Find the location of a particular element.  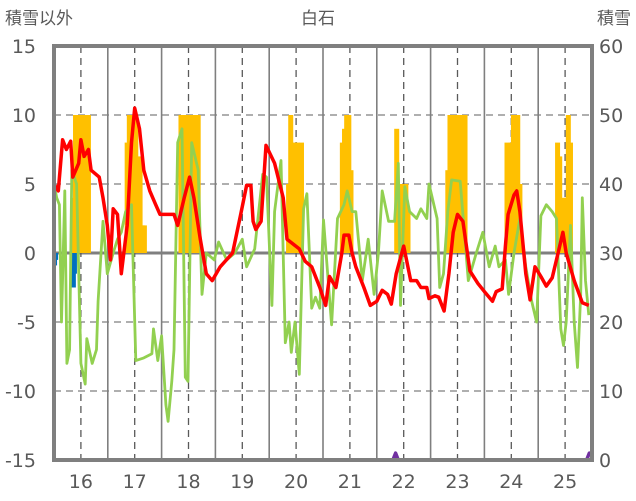

x-tick-label: 24 is located at coordinates (511, 482).